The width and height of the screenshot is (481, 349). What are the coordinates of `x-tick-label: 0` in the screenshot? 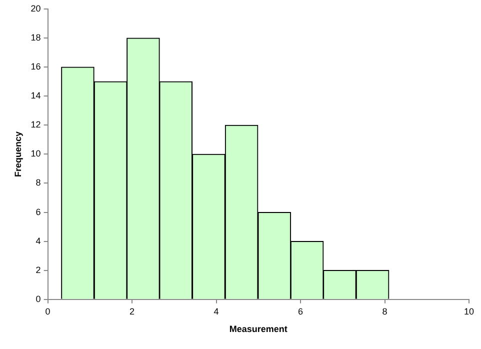 It's located at (47, 311).